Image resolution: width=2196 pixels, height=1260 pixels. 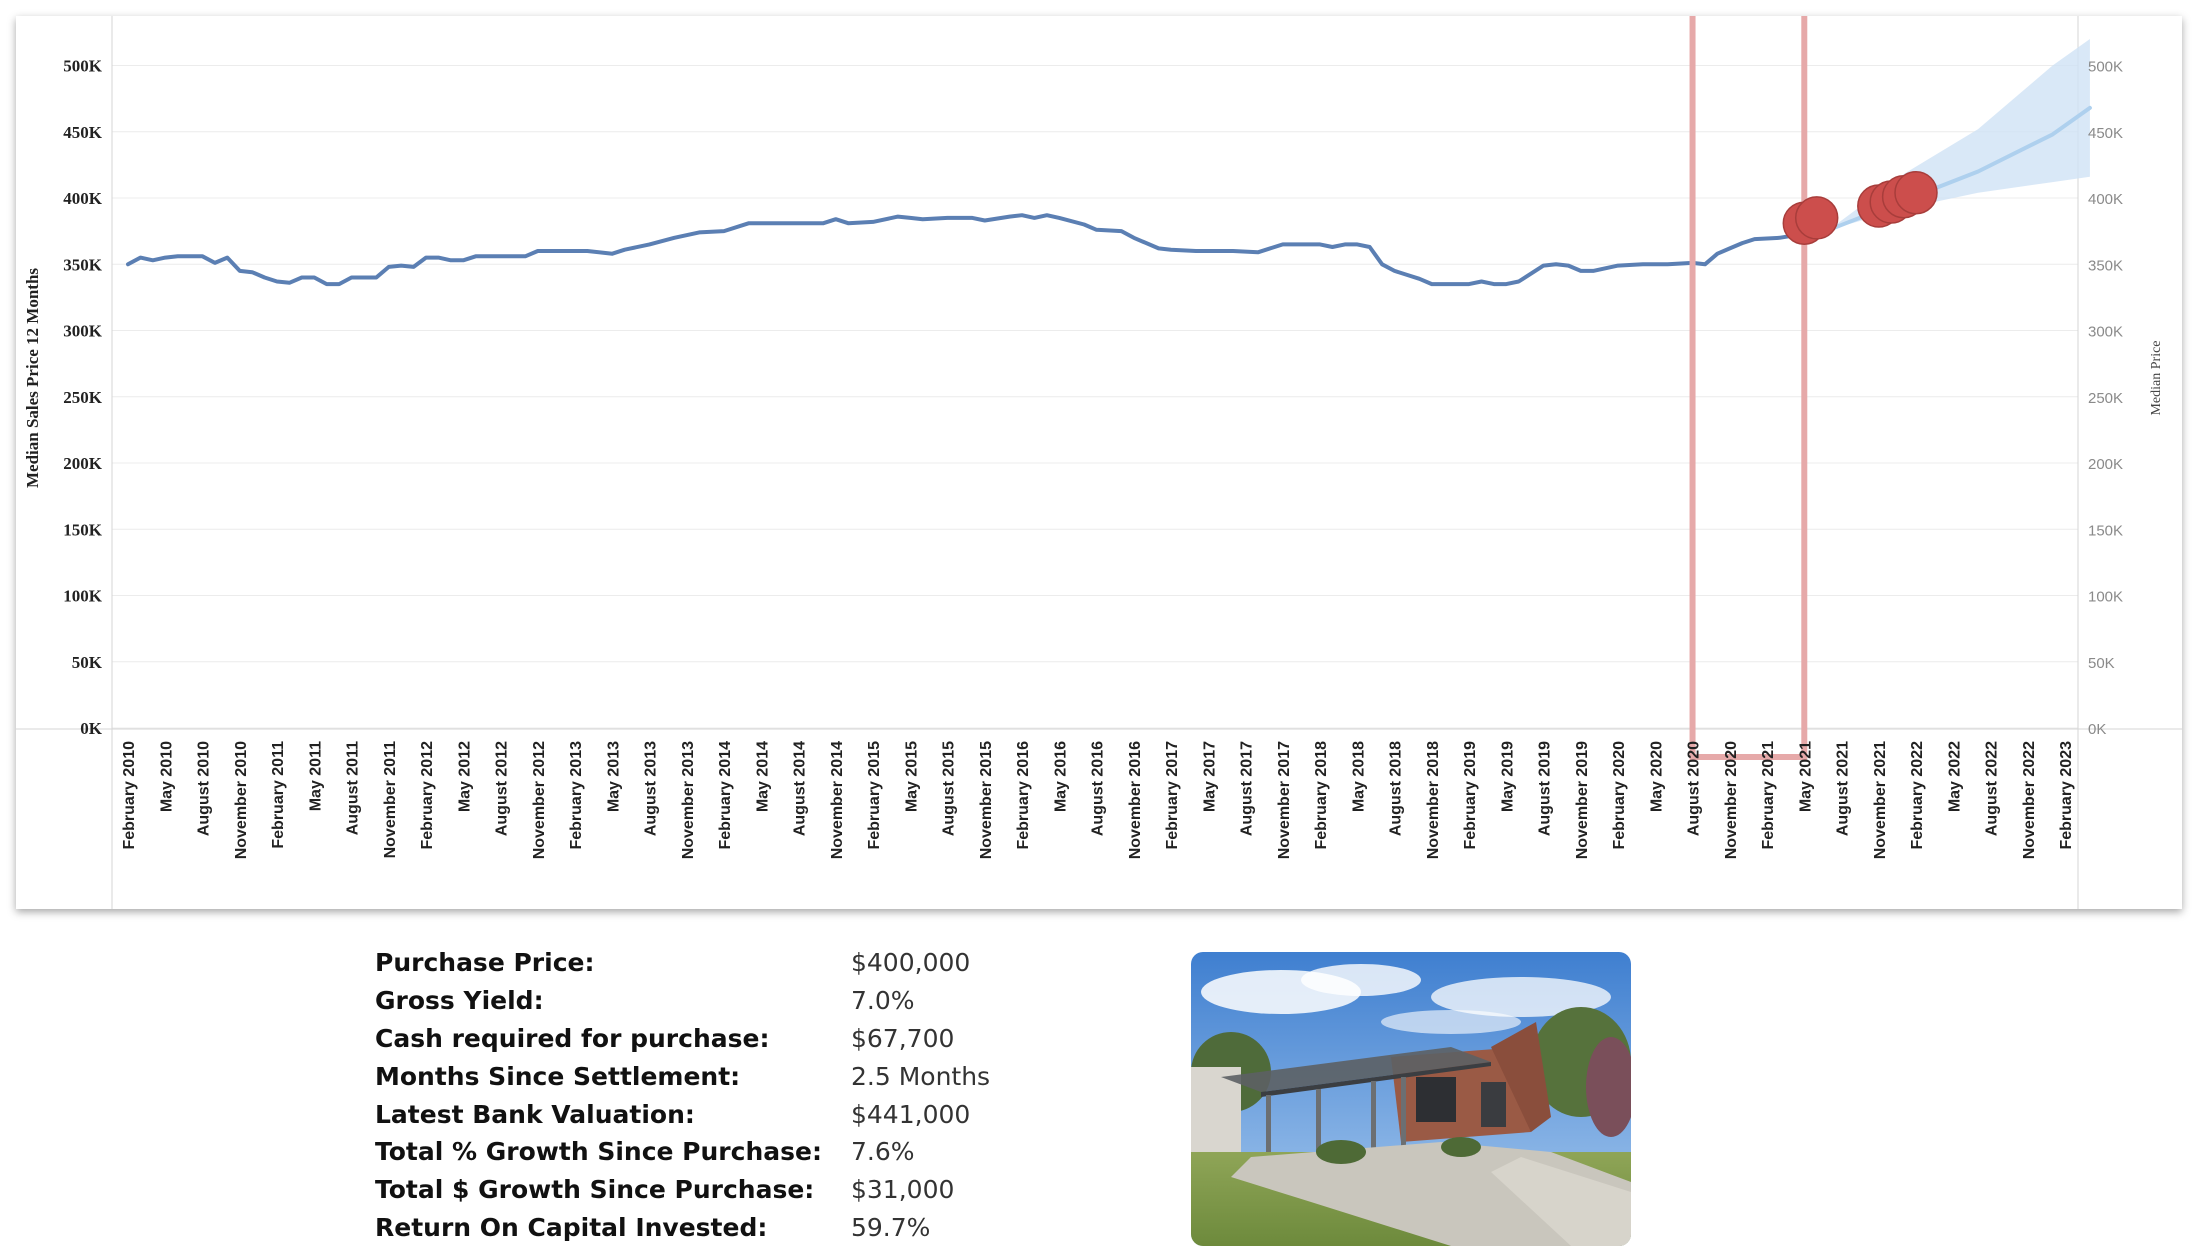 I want to click on x-tick-label: August 2012, so click(x=502, y=788).